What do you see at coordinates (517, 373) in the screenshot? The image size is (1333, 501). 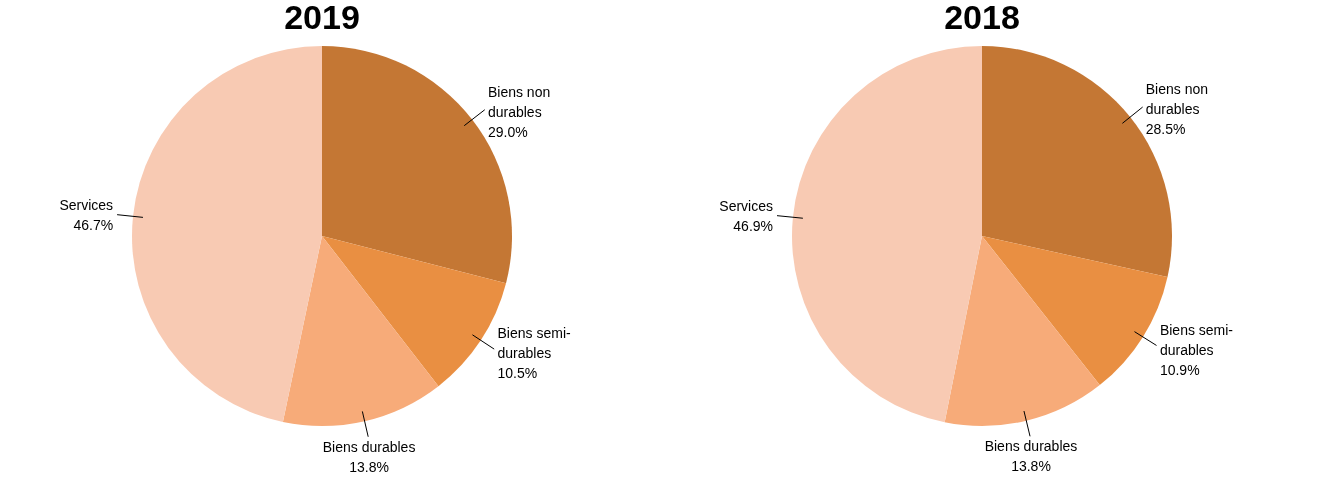 I see `data-label: 10.5%` at bounding box center [517, 373].